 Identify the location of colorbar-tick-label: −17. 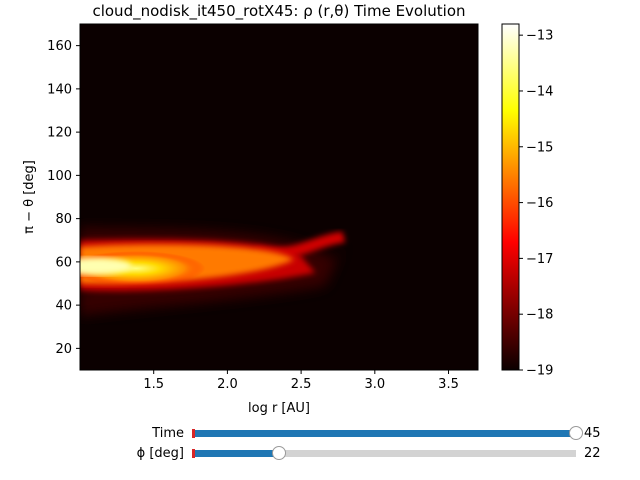
(539, 259).